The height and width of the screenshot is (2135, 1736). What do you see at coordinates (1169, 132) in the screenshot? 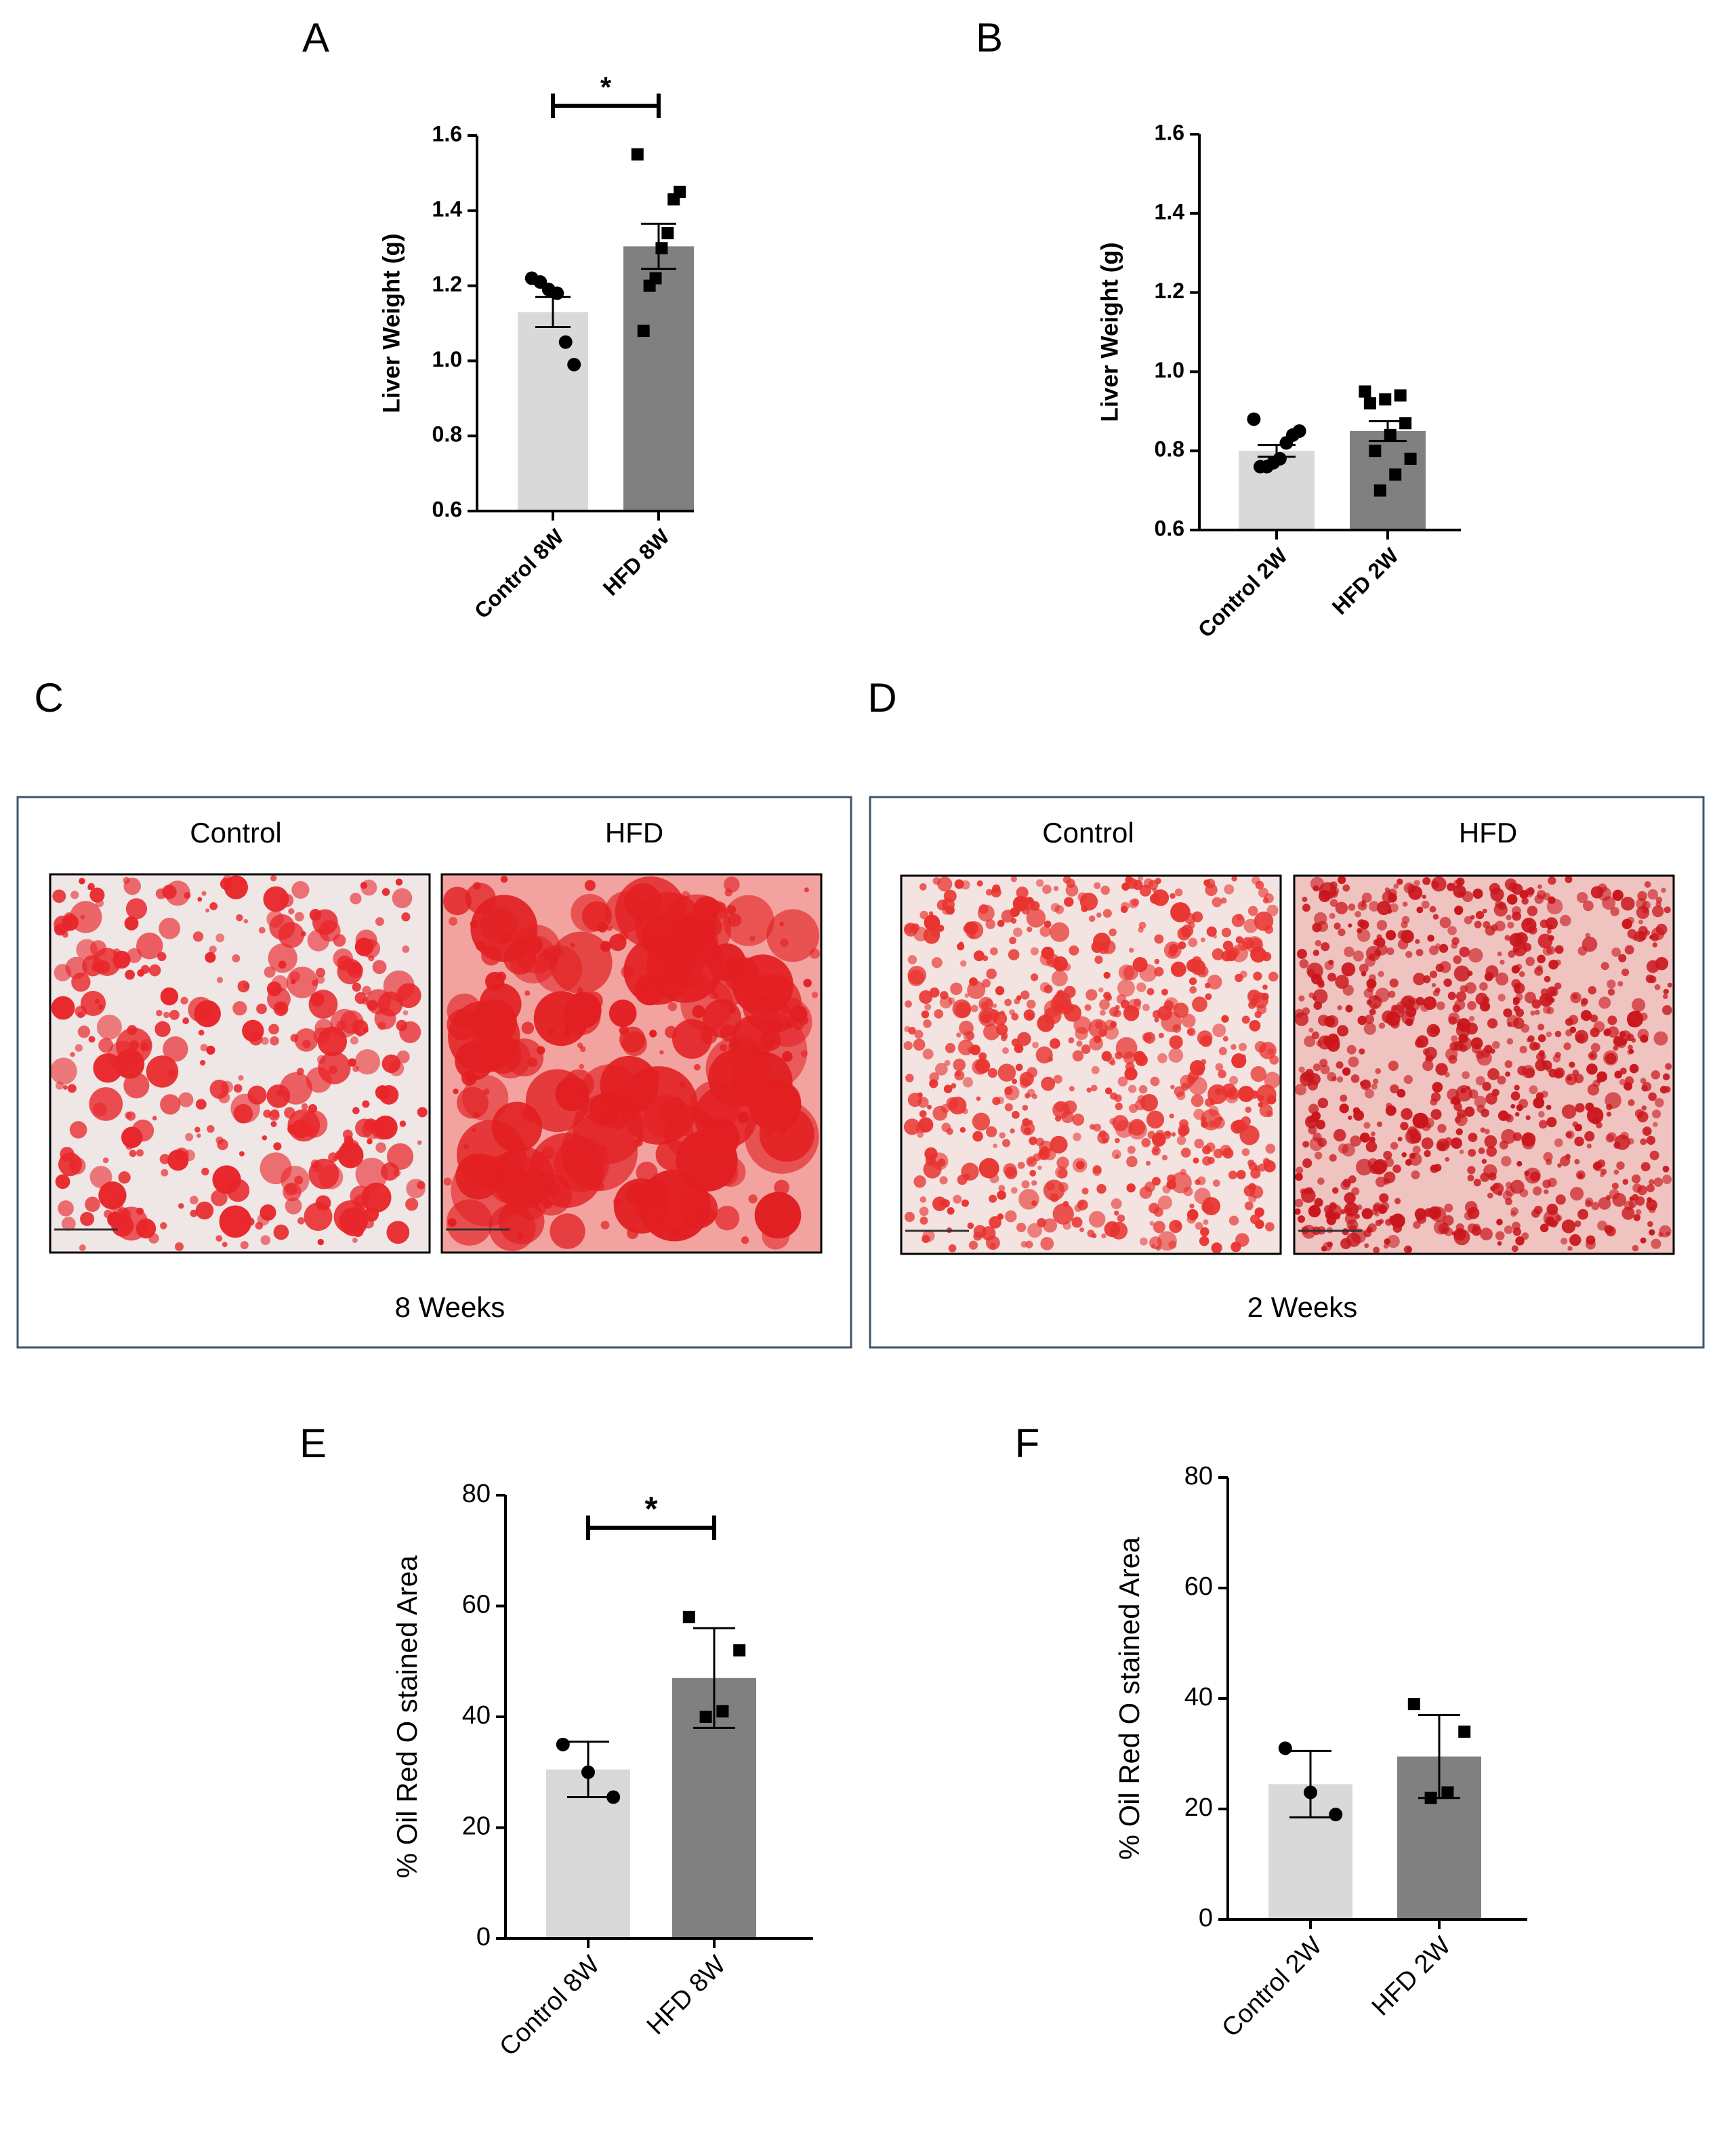
I see `y-tick-label: 1.6` at bounding box center [1169, 132].